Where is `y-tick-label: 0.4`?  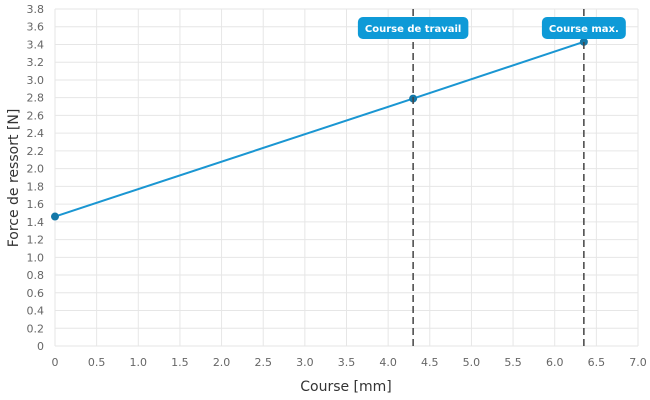
y-tick-label: 0.4 is located at coordinates (36, 311).